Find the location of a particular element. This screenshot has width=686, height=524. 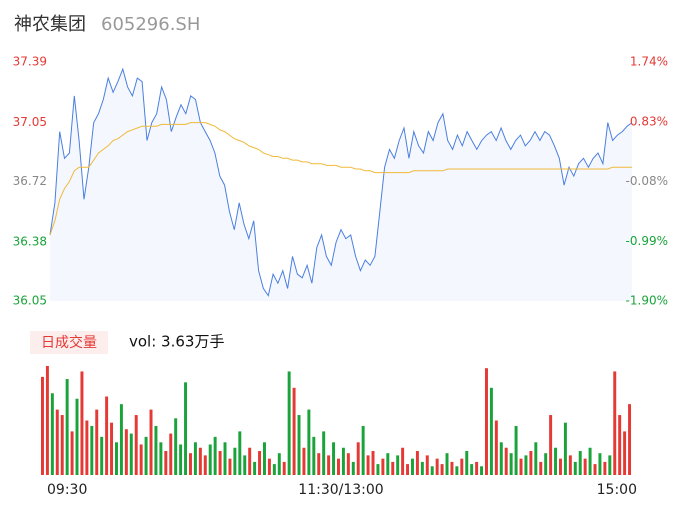

legend-label: 日成交量 is located at coordinates (69, 342).